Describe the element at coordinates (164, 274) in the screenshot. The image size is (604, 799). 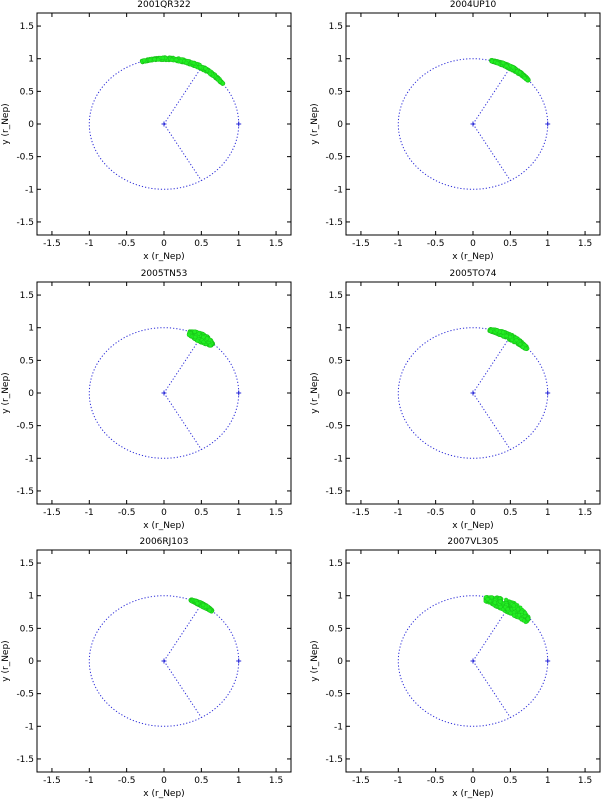
I see `panel-title: 2005TN53` at that location.